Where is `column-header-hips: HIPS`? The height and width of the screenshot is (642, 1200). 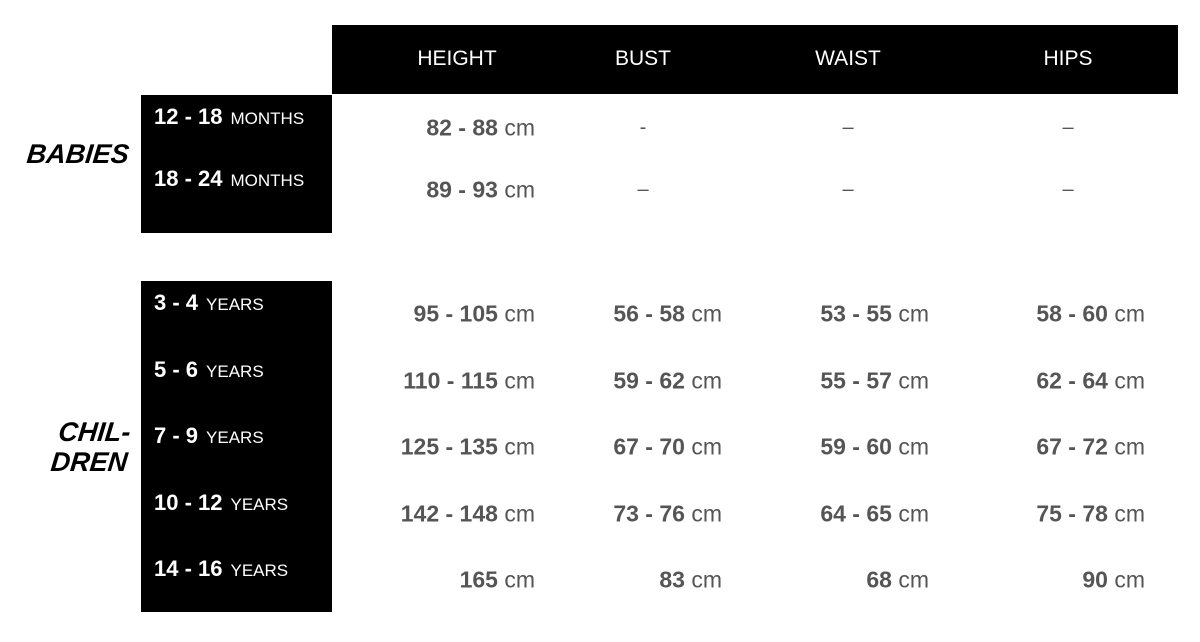
column-header-hips: HIPS is located at coordinates (1068, 58).